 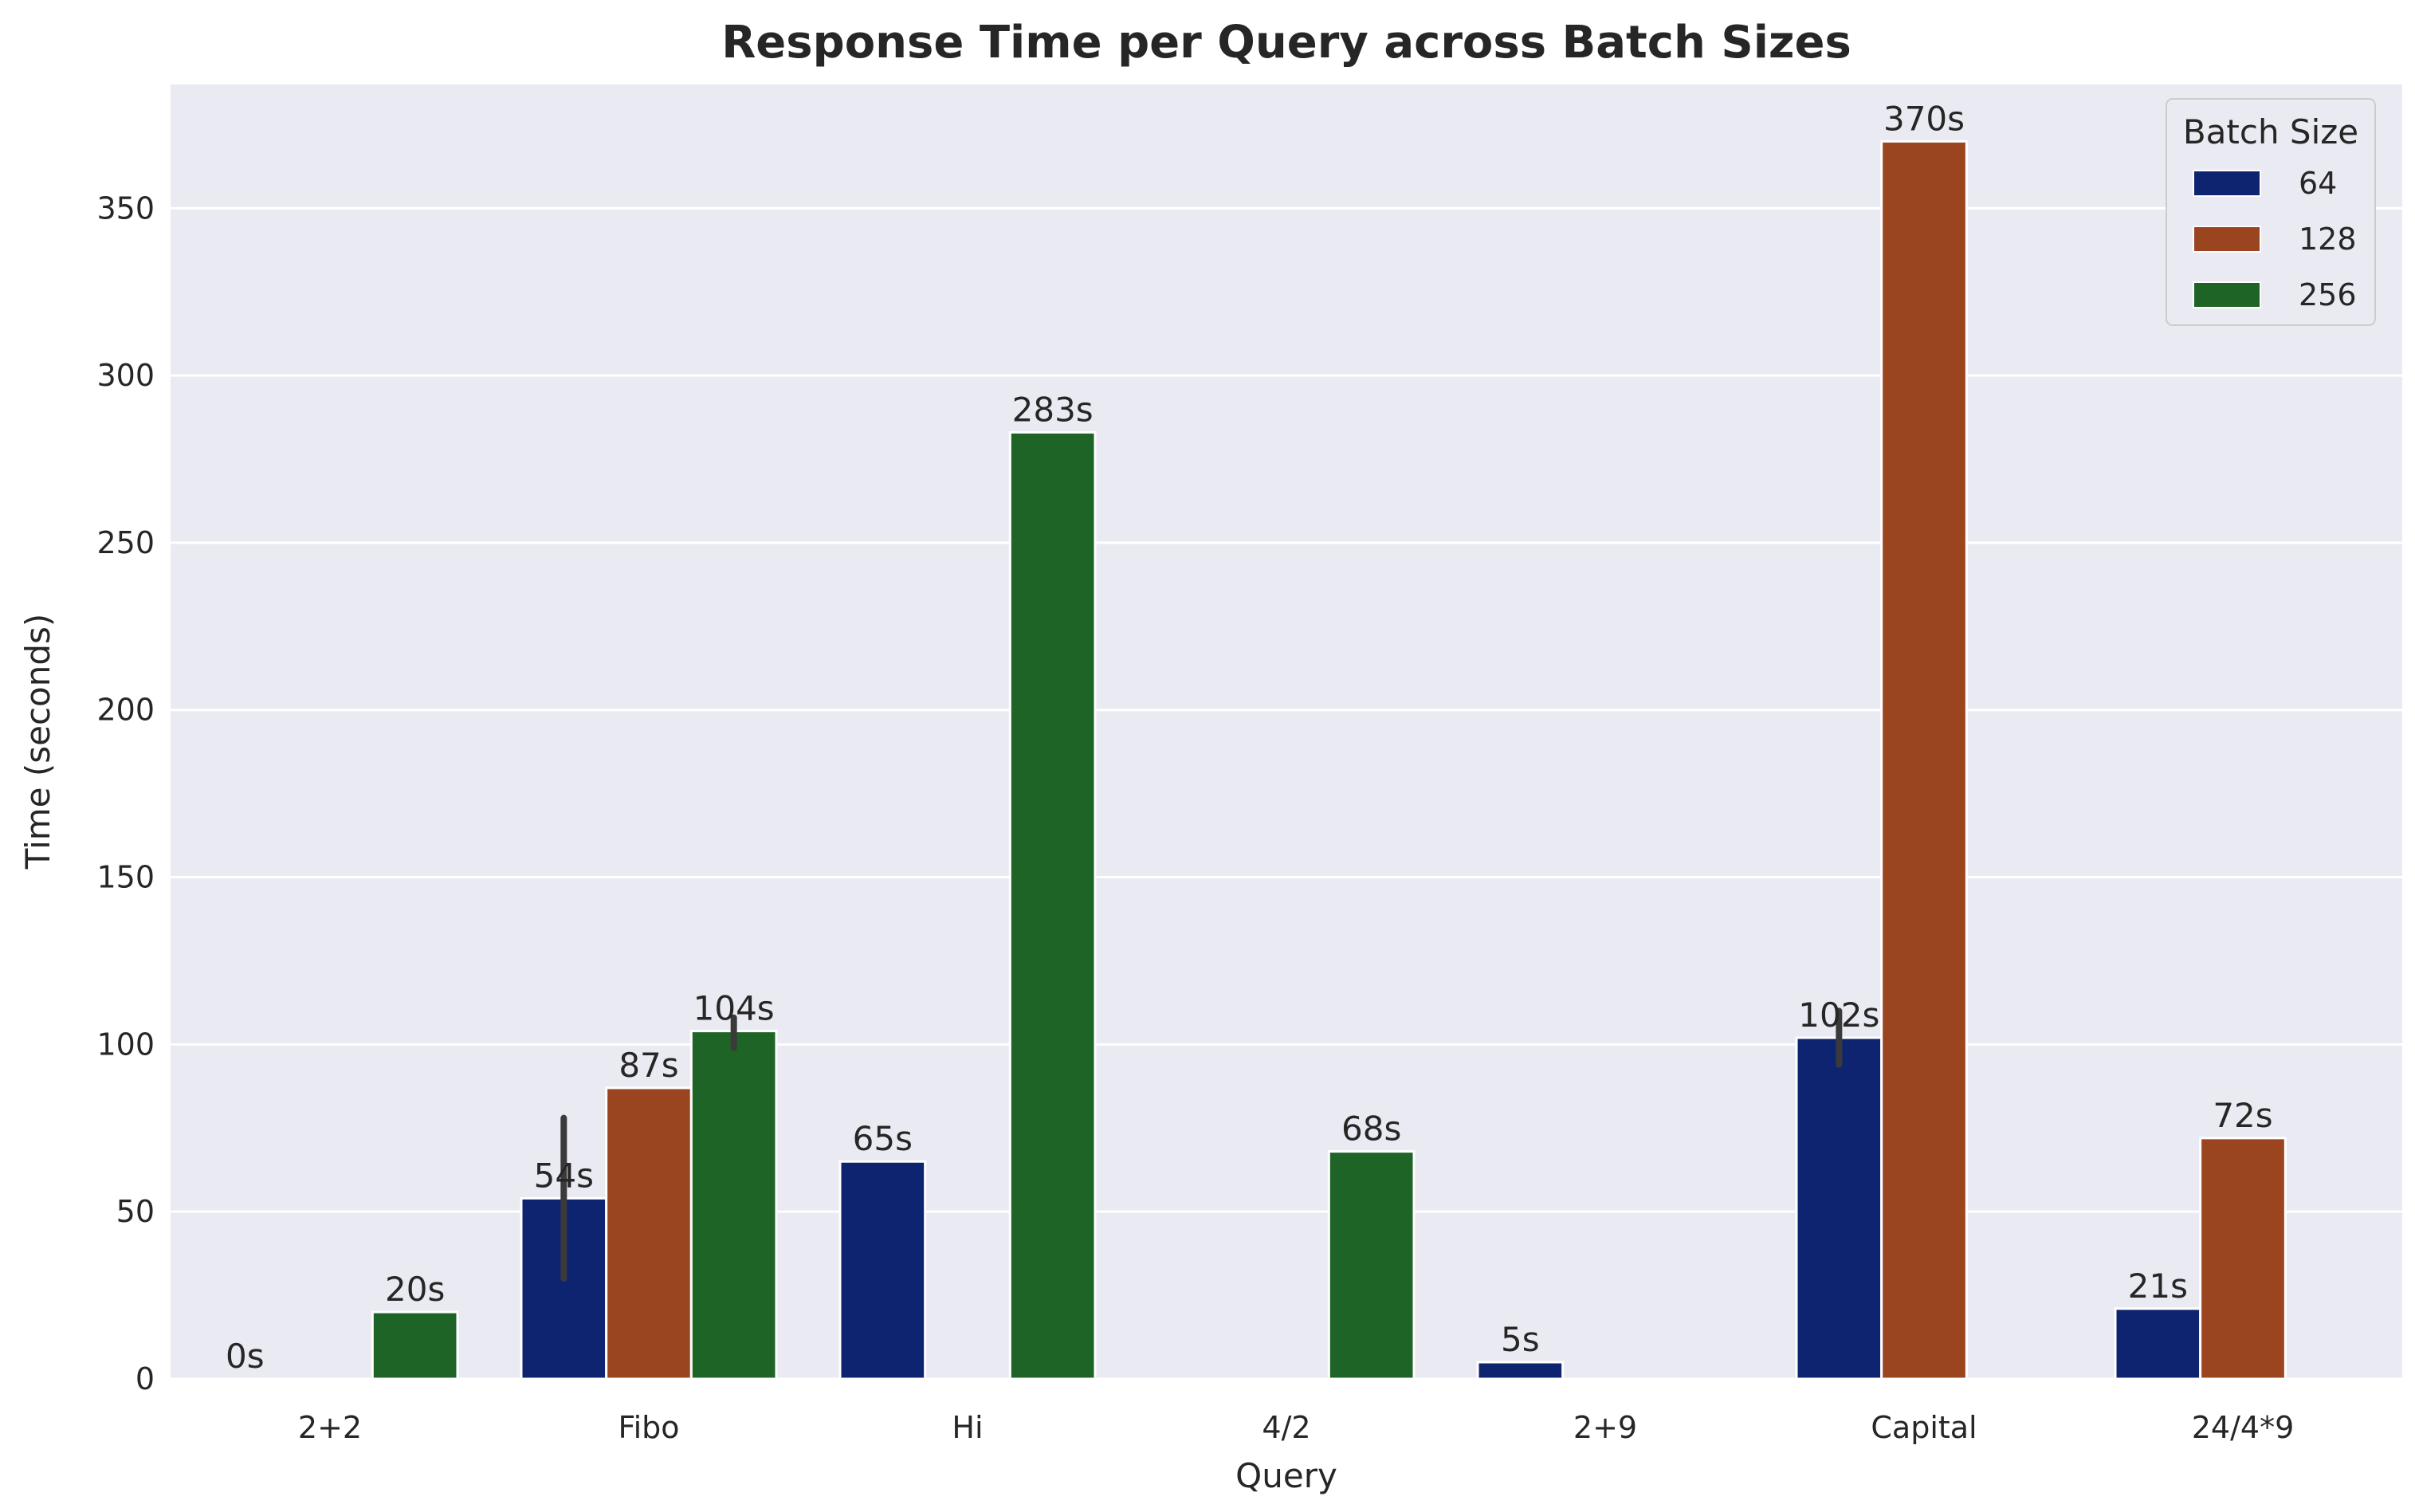 What do you see at coordinates (330, 1427) in the screenshot?
I see `x-tick-label: 2+2` at bounding box center [330, 1427].